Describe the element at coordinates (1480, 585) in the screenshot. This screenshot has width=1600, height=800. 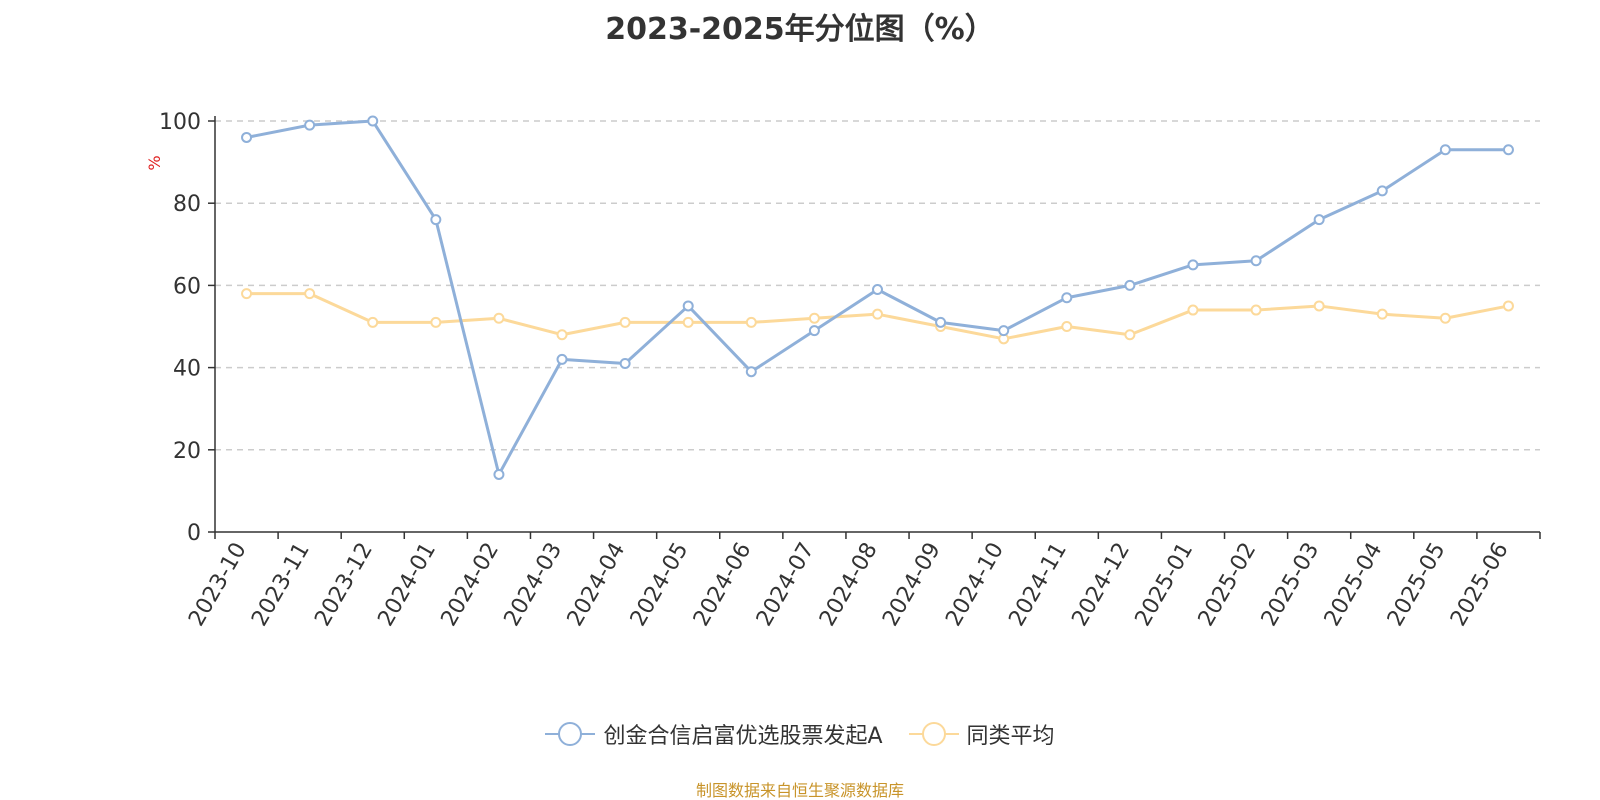
I see `x-tick-label-2025-06: 2025-06` at that location.